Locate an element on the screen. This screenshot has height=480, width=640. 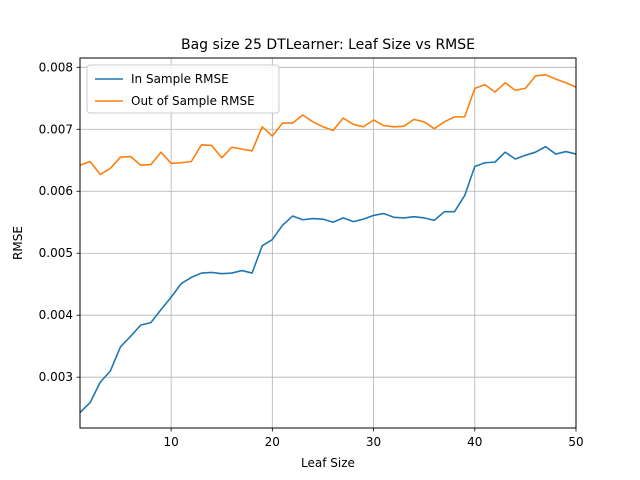
y-tick-label: 0.003 is located at coordinates (56, 377).